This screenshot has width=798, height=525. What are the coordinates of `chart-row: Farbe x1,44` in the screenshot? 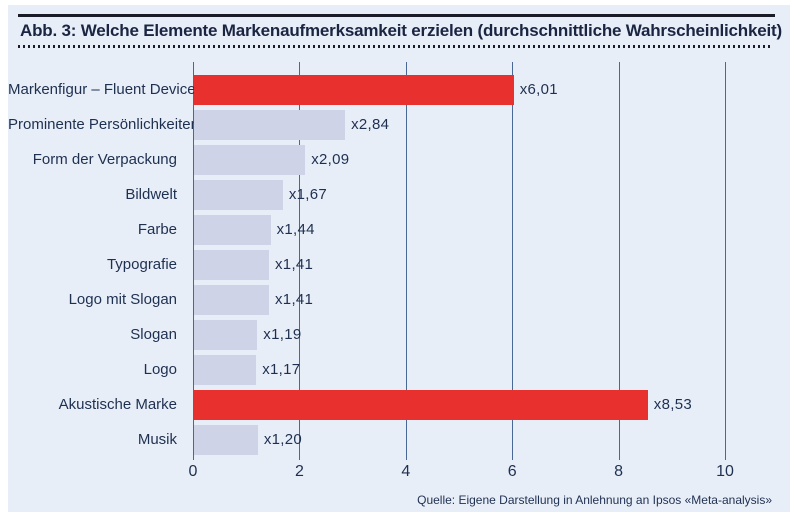 It's located at (399, 229).